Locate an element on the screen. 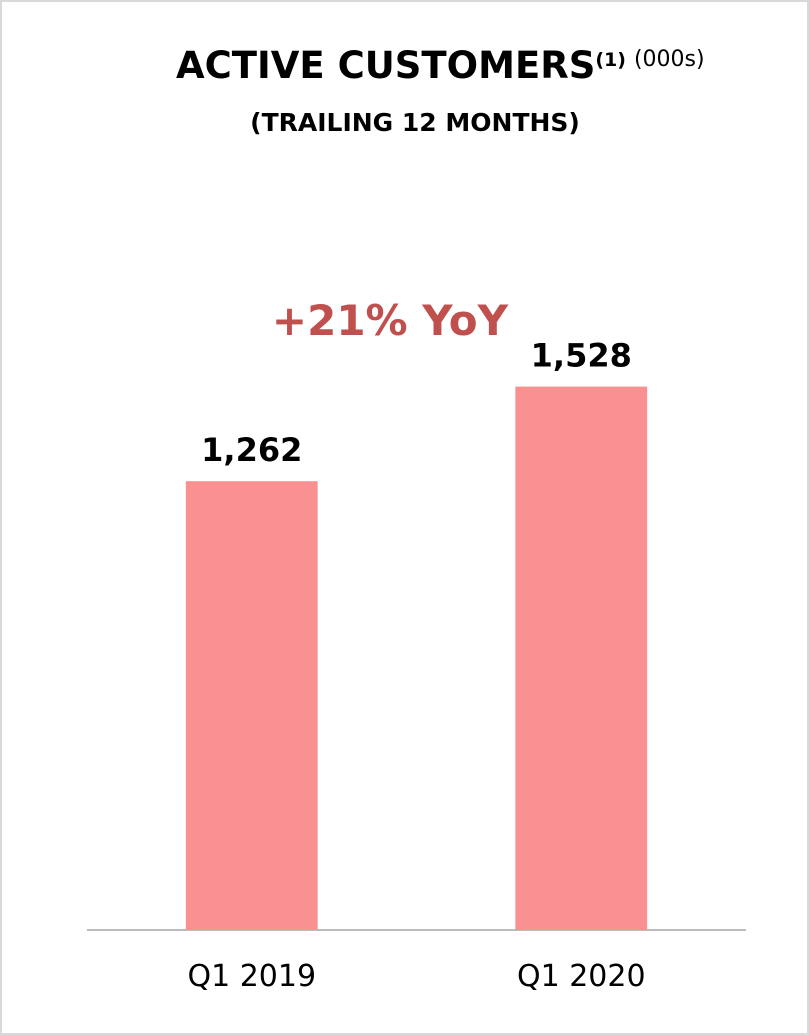 This screenshot has width=809, height=1035. x-tick-label: Q1 2020 is located at coordinates (581, 976).